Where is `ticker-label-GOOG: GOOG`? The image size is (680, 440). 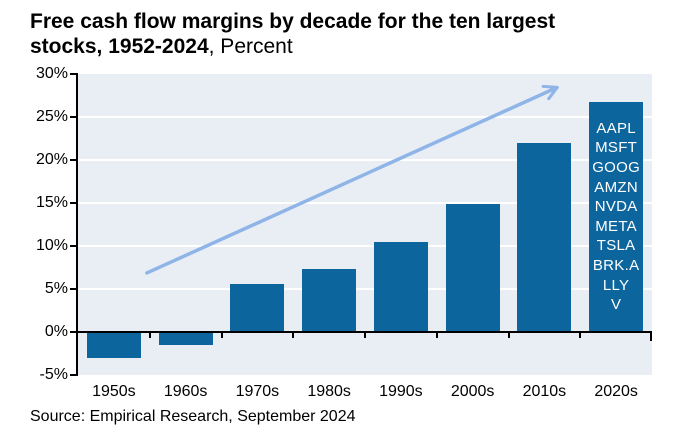
ticker-label-GOOG: GOOG is located at coordinates (616, 167).